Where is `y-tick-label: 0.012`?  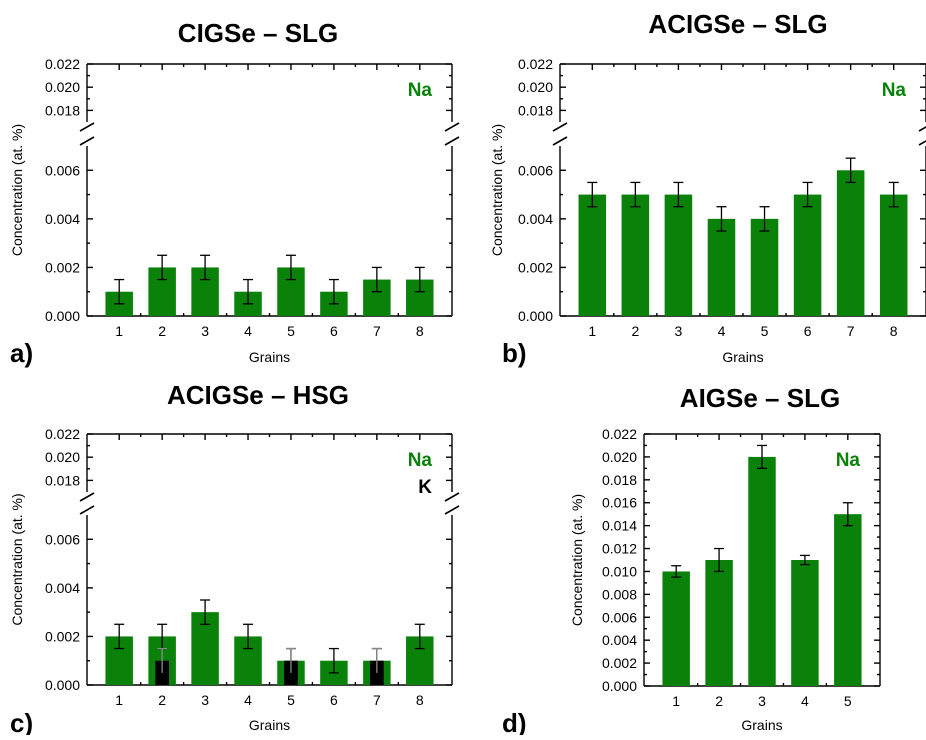
y-tick-label: 0.012 is located at coordinates (619, 549).